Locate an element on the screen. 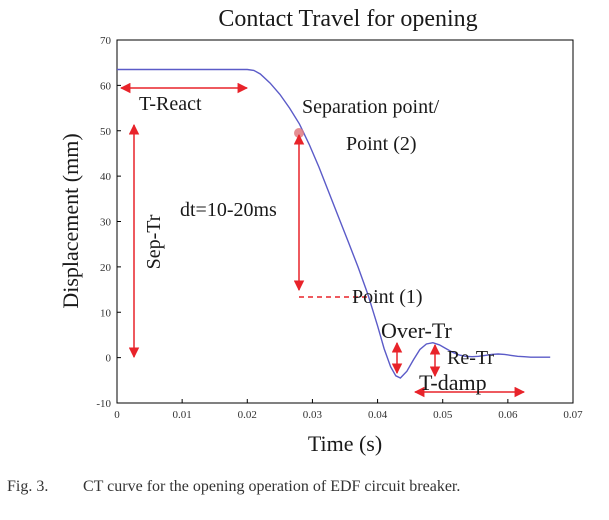 Image resolution: width=609 pixels, height=520 pixels. y-tick-label: 0 is located at coordinates (109, 359).